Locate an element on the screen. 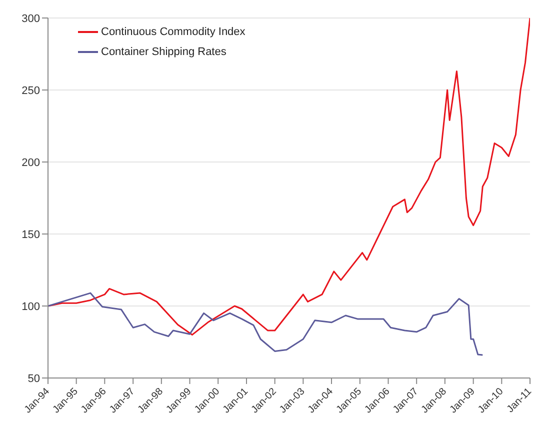 The image size is (545, 436). y-tick-label: 250 is located at coordinates (31, 90).